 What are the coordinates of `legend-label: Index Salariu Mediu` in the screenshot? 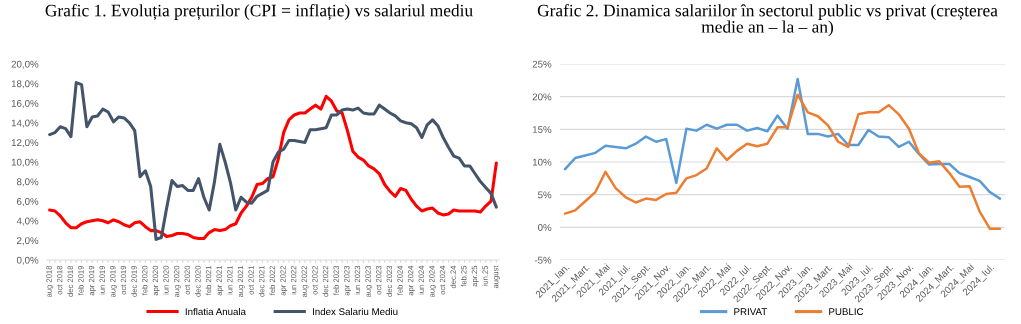 It's located at (355, 311).